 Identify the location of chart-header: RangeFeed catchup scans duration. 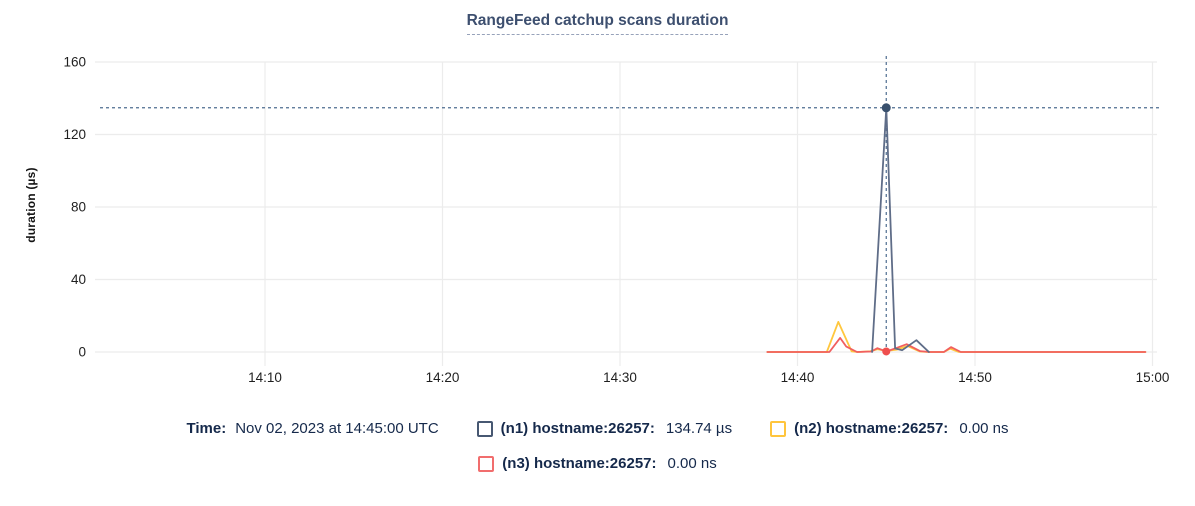
(597, 23).